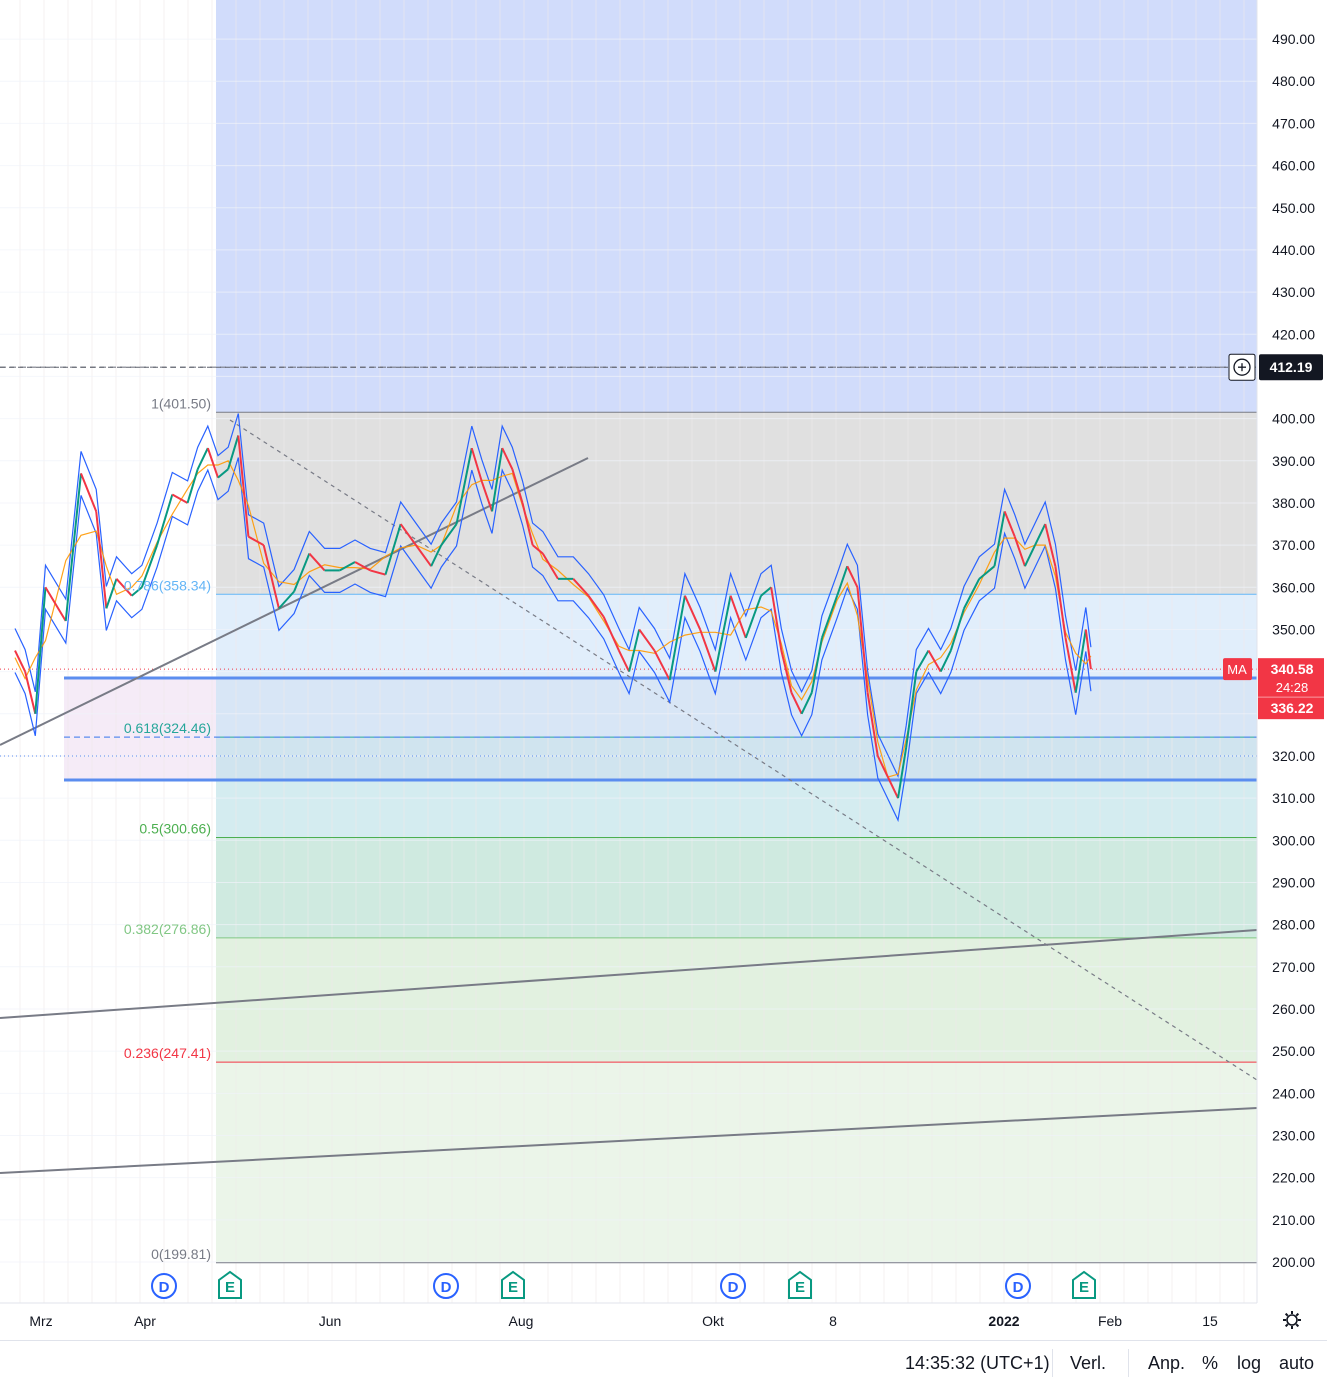  What do you see at coordinates (1292, 1320) in the screenshot?
I see `gear-icon` at bounding box center [1292, 1320].